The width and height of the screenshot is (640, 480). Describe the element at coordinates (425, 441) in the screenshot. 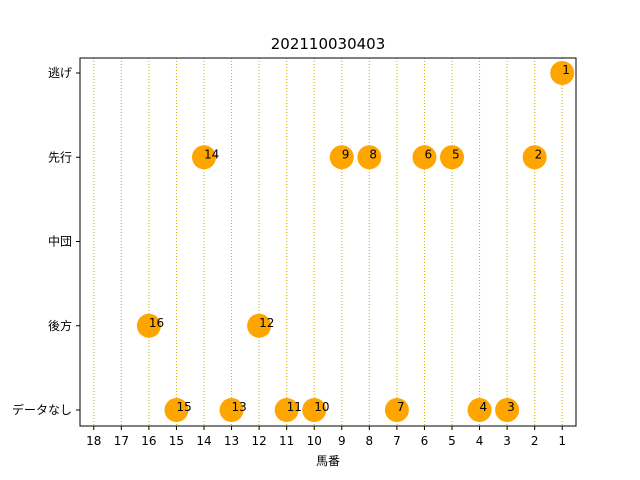

I see `x-tick-label: 6` at that location.